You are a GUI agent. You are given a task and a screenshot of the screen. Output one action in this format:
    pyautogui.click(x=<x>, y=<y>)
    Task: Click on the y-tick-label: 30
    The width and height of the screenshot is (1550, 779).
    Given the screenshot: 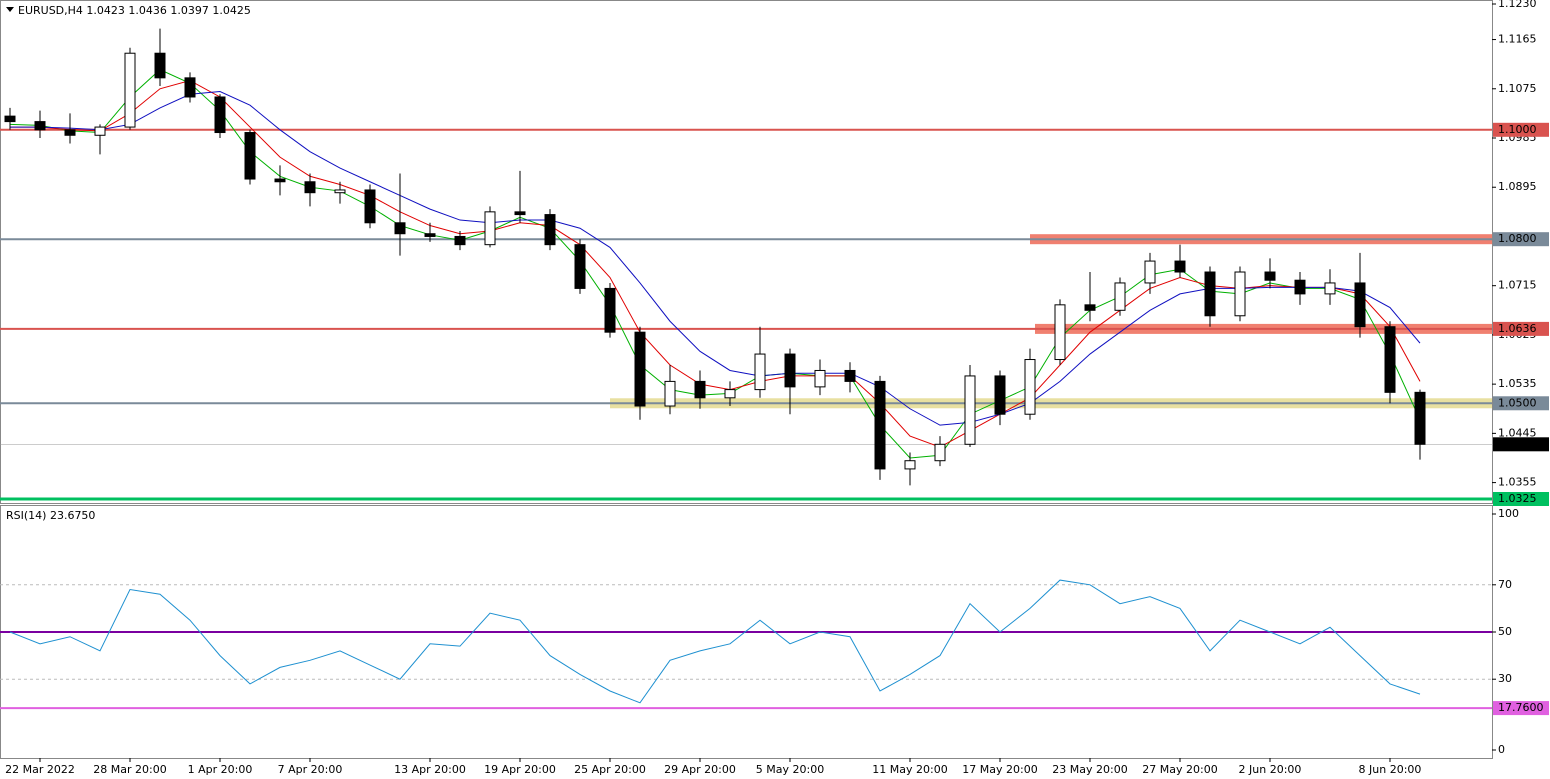 What is the action you would take?
    pyautogui.click(x=1505, y=678)
    